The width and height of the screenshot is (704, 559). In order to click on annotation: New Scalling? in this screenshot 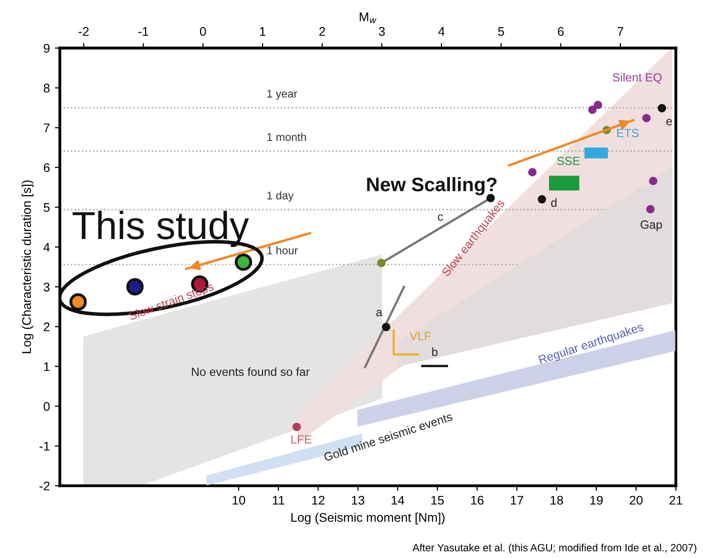, I will do `click(432, 186)`.